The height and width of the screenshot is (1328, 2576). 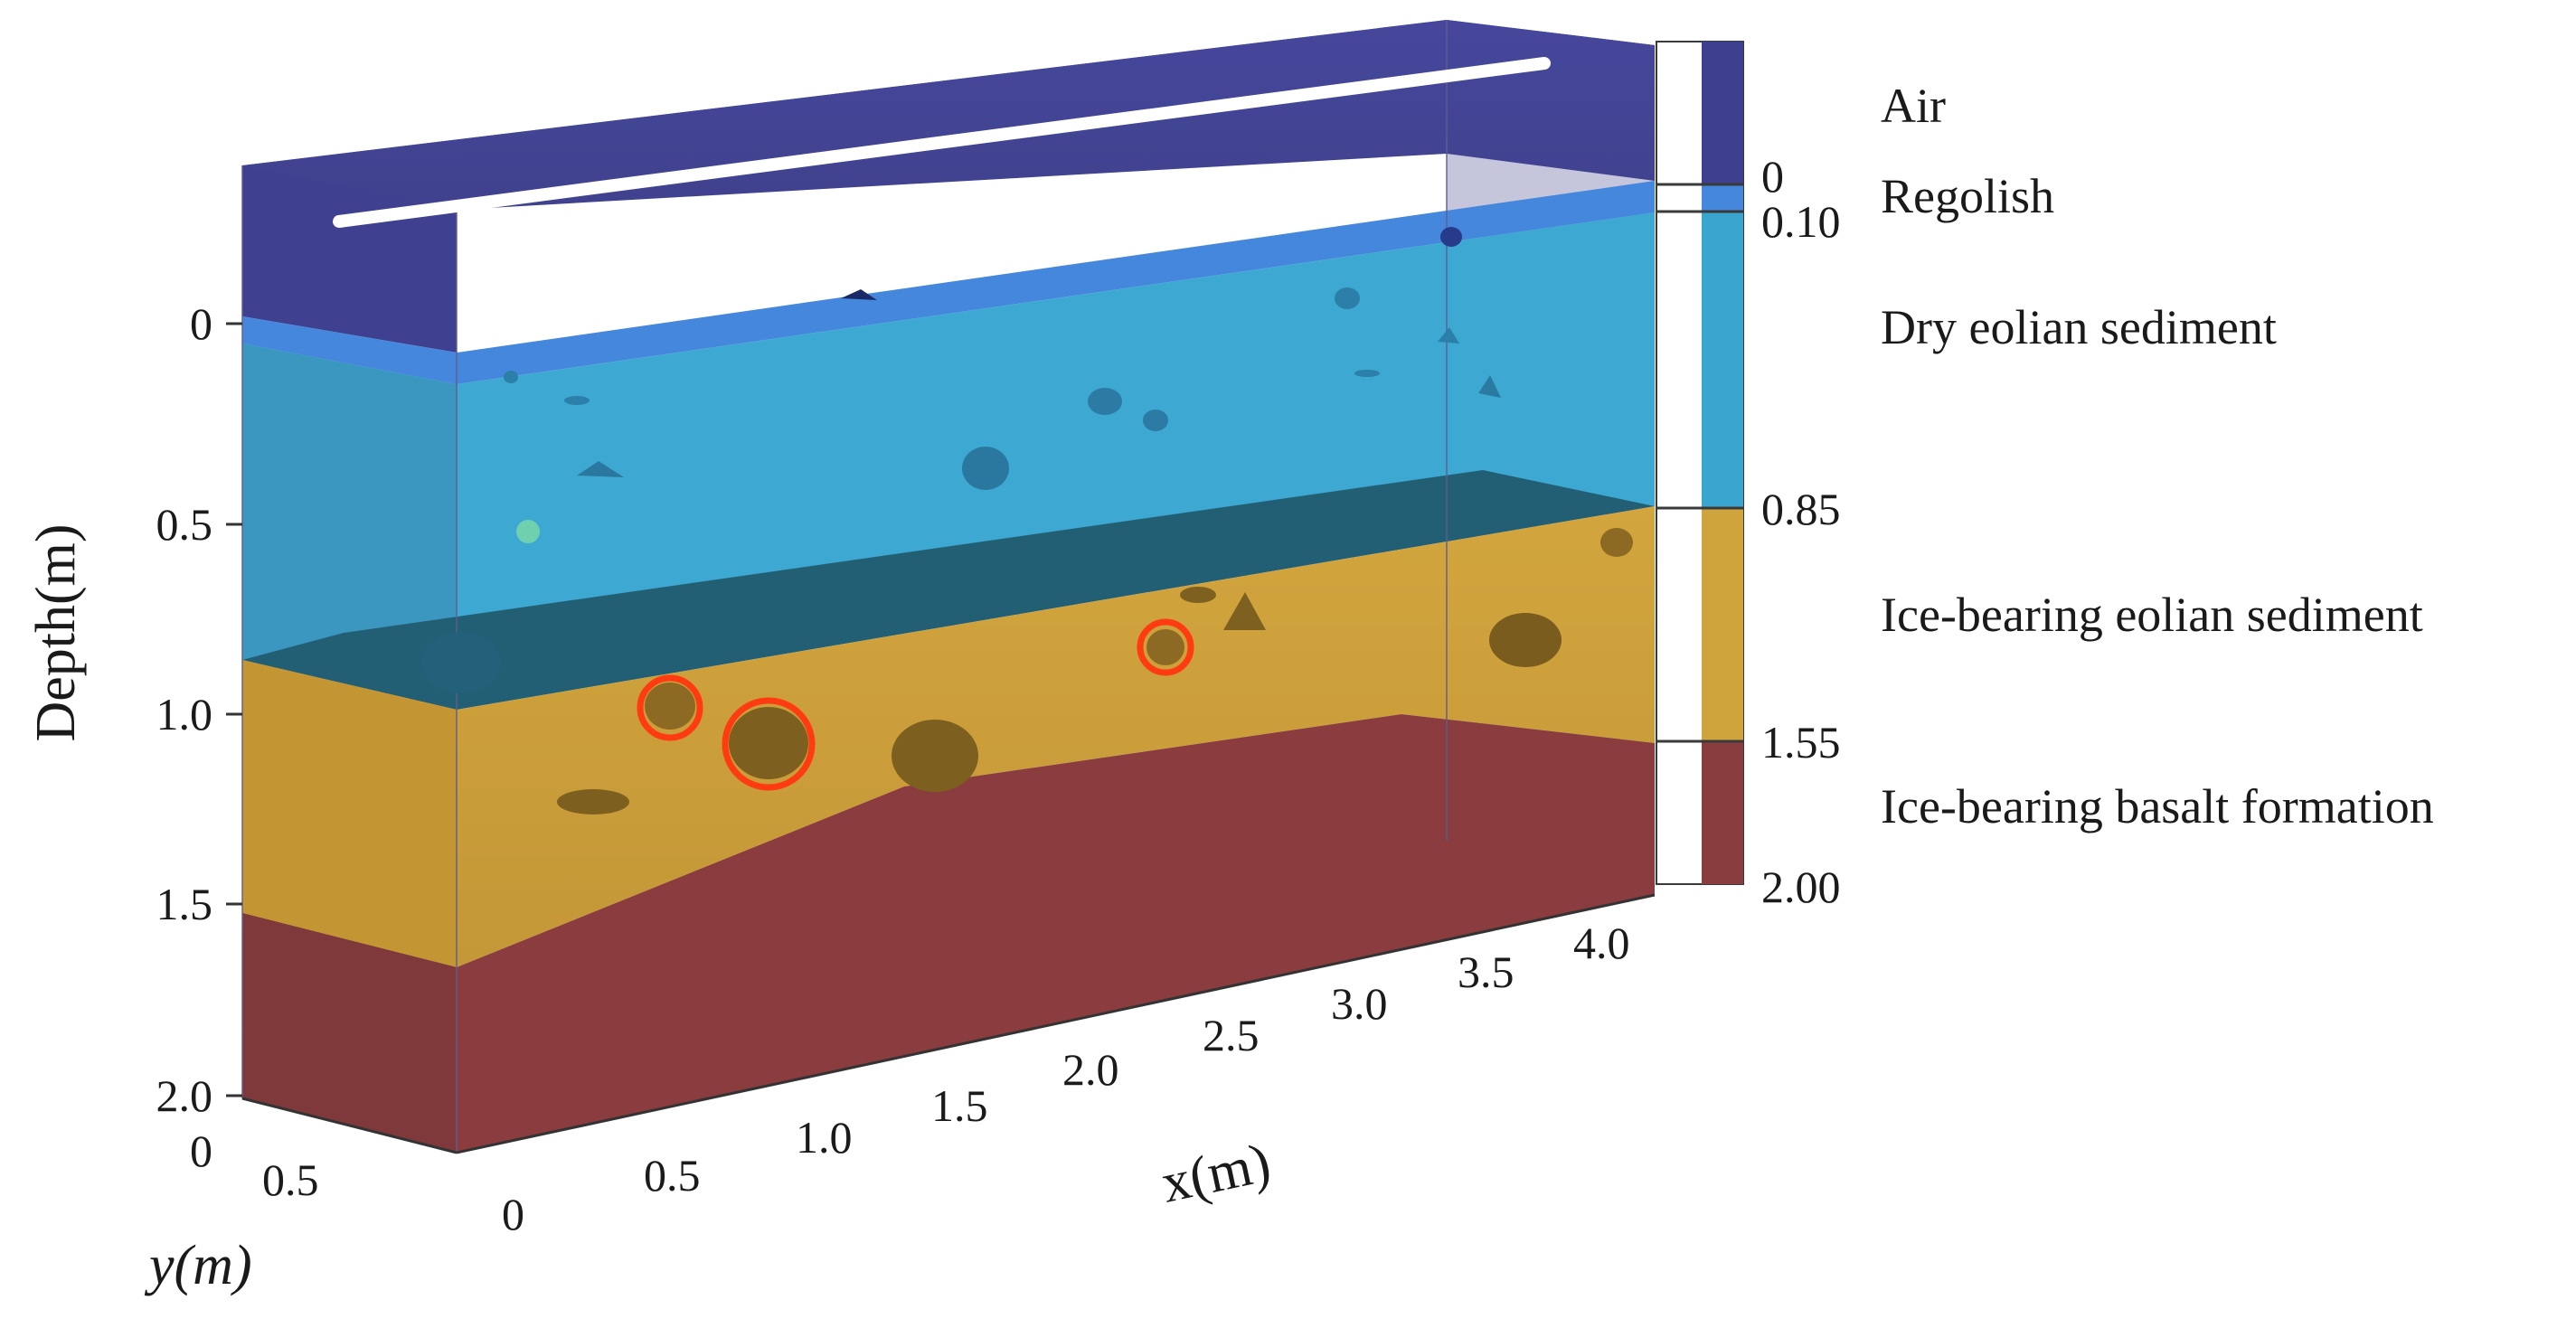 What do you see at coordinates (1722, 360) in the screenshot?
I see `colorbar-dry-eolian` at bounding box center [1722, 360].